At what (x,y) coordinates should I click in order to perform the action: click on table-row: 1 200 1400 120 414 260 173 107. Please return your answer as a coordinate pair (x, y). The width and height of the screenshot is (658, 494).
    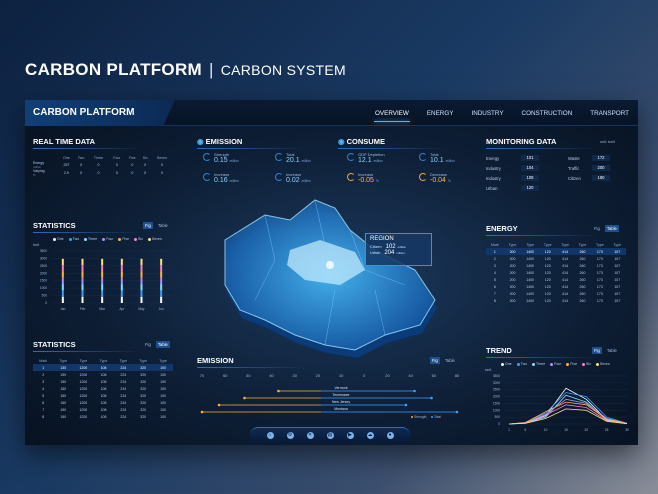
    Looking at the image, I should click on (556, 251).